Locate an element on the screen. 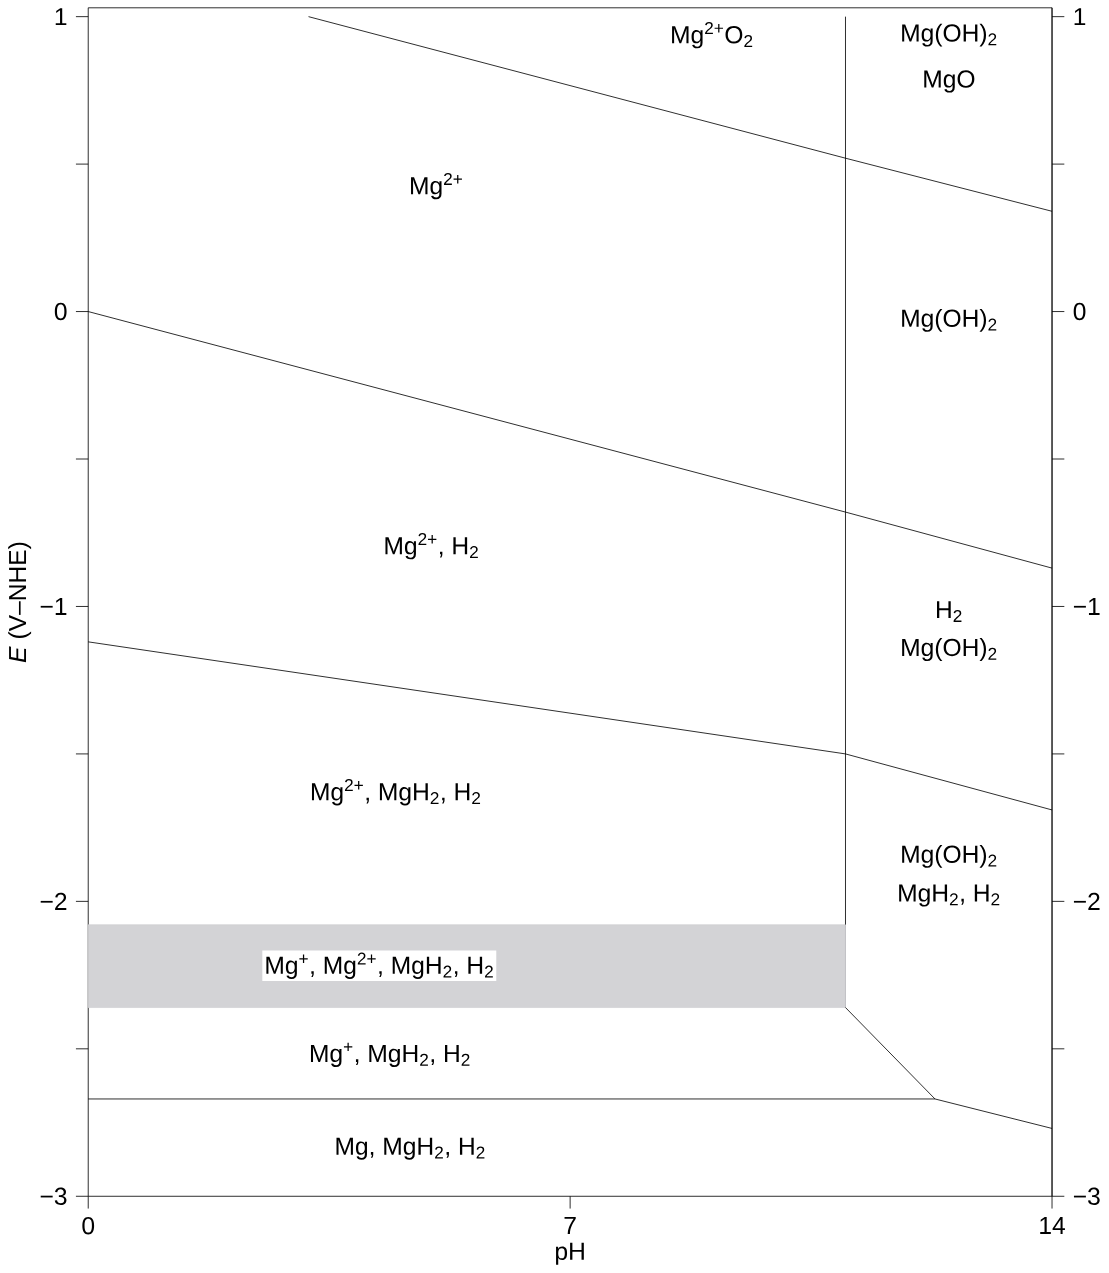 This screenshot has width=1109, height=1273. y2-tick-label: −2 is located at coordinates (1086, 901).